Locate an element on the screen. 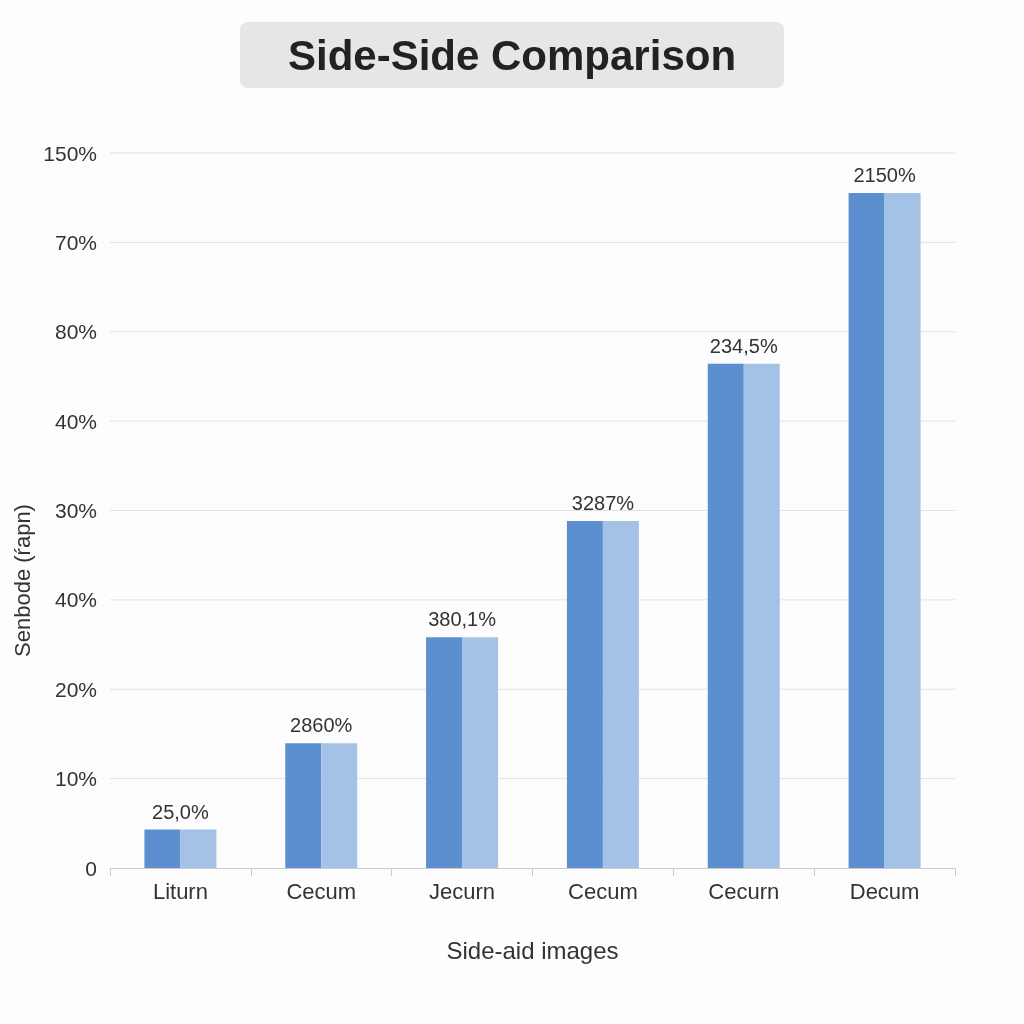  annotation: 234,5% is located at coordinates (743, 345).